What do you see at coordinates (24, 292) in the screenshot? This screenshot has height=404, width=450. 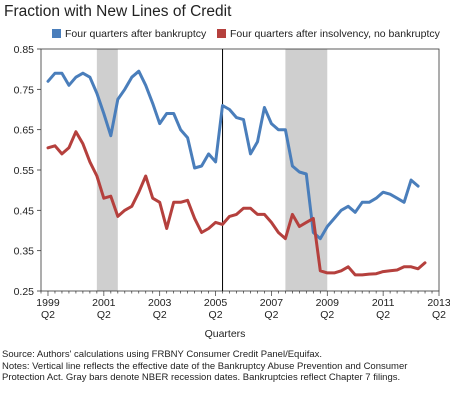 I see `y-tick-label: 0.25` at bounding box center [24, 292].